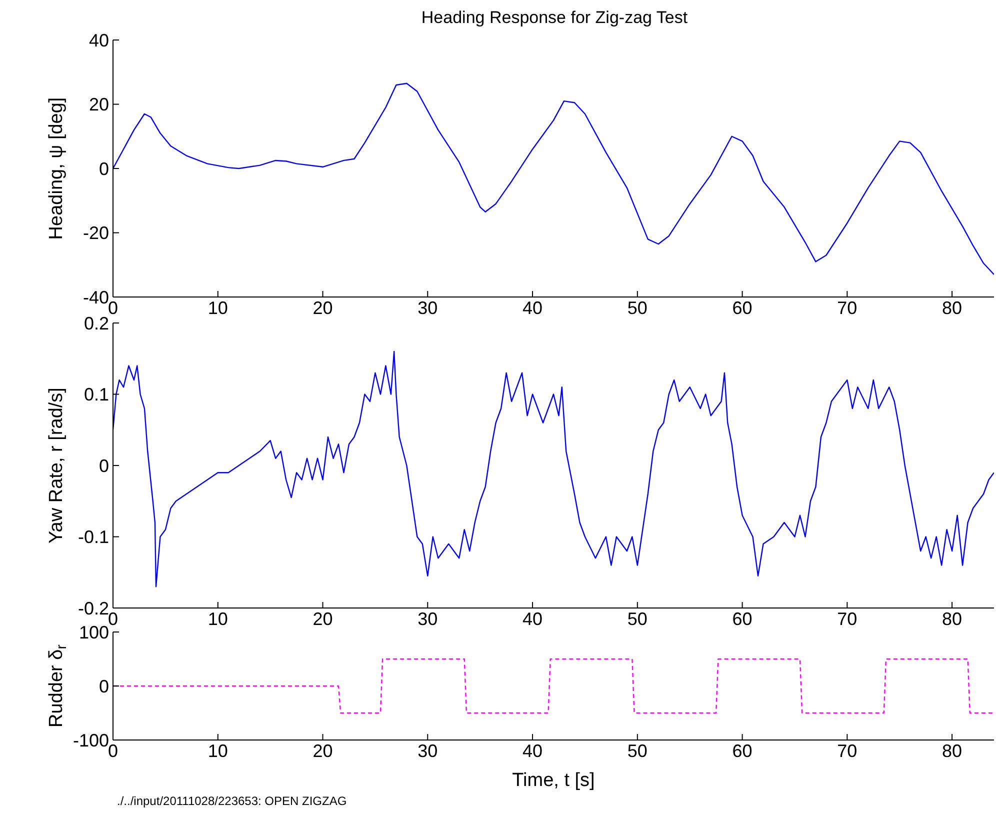  I want to click on y-tick-label: 20, so click(98, 104).